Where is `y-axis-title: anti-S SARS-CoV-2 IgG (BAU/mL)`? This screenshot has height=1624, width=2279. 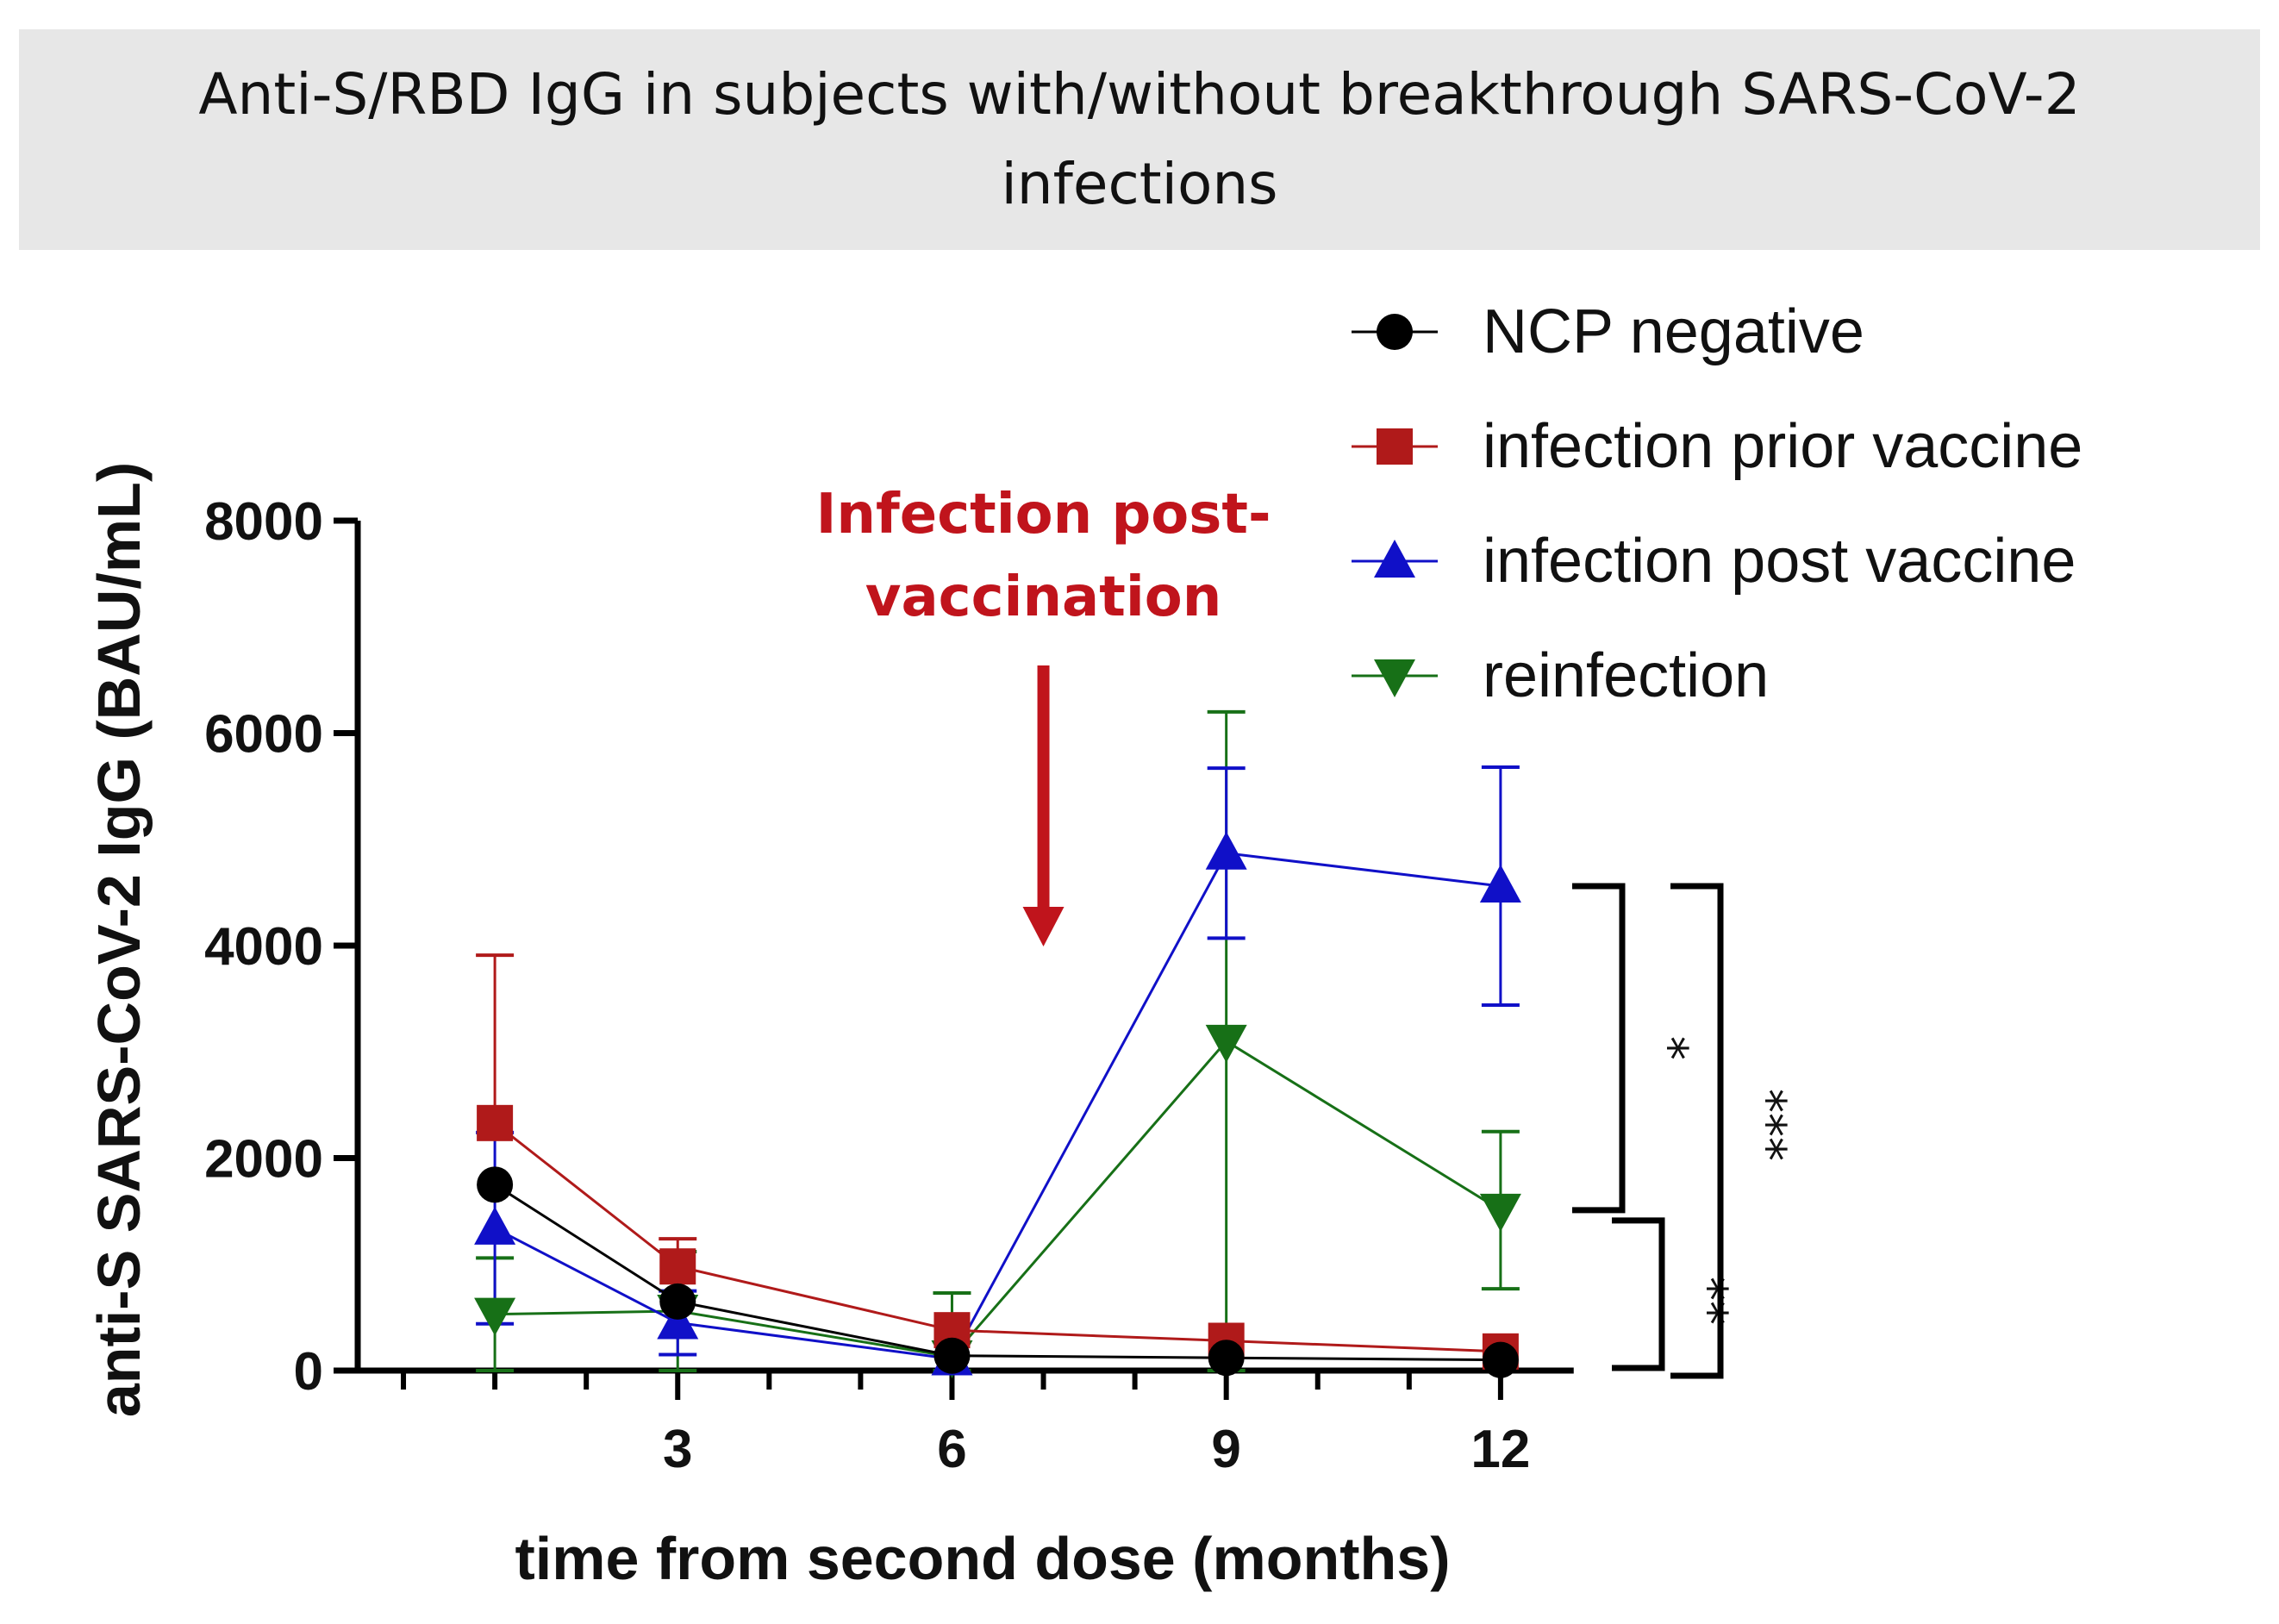
y-axis-title: anti-S SARS-CoV-2 IgG (BAU/mL) is located at coordinates (119, 940).